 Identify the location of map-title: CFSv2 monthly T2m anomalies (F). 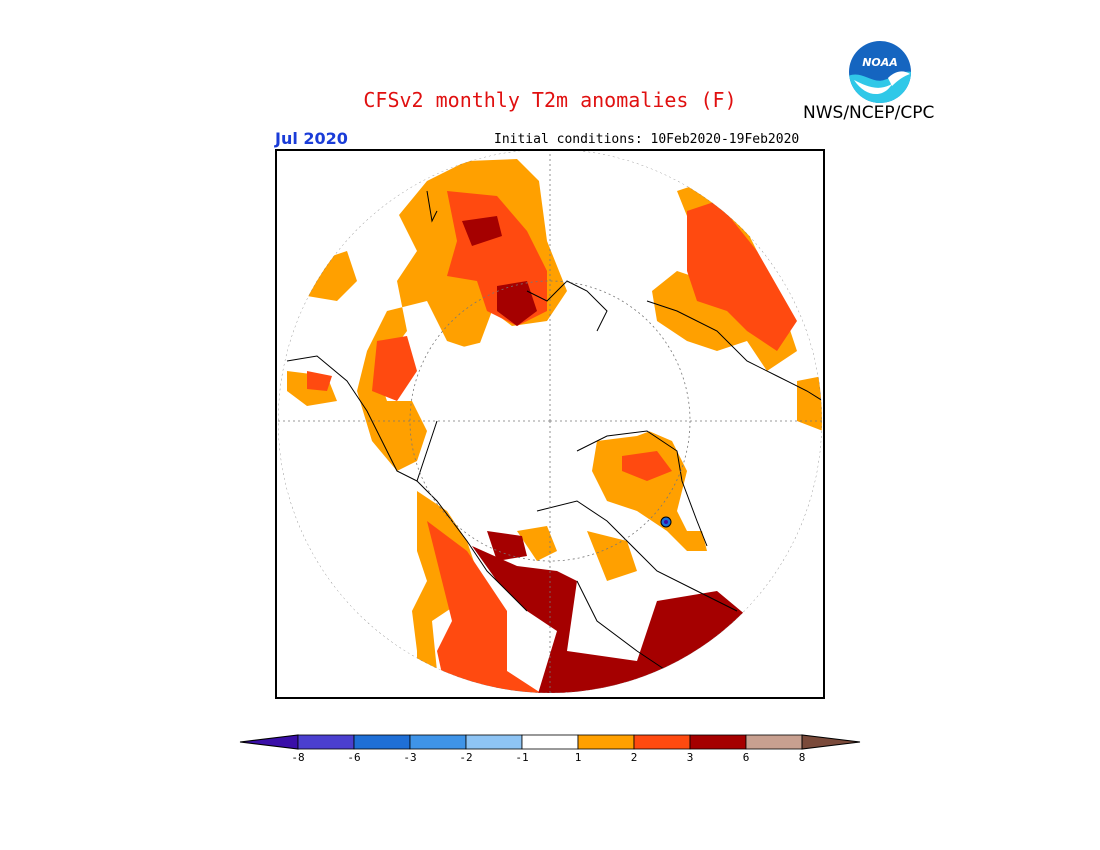
(550, 100).